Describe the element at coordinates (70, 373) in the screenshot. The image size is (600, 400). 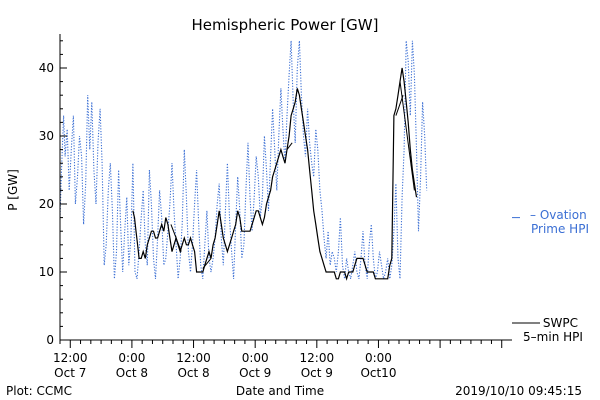
I see `x-tick-label-date: Oct 7` at that location.